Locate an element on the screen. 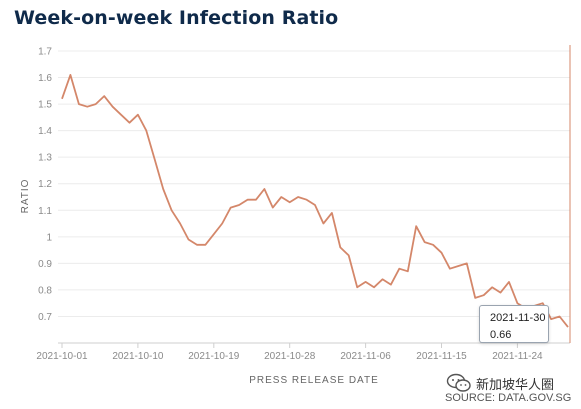 The width and height of the screenshot is (581, 409). x-tick-label: 2021-11-24 is located at coordinates (517, 356).